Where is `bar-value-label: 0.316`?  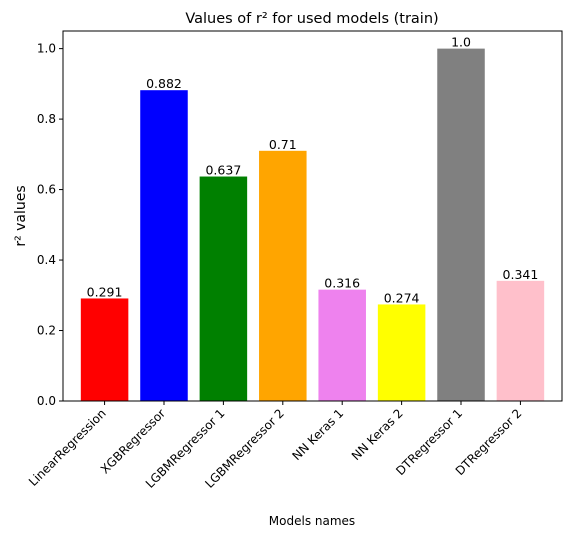 bar-value-label: 0.316 is located at coordinates (342, 283).